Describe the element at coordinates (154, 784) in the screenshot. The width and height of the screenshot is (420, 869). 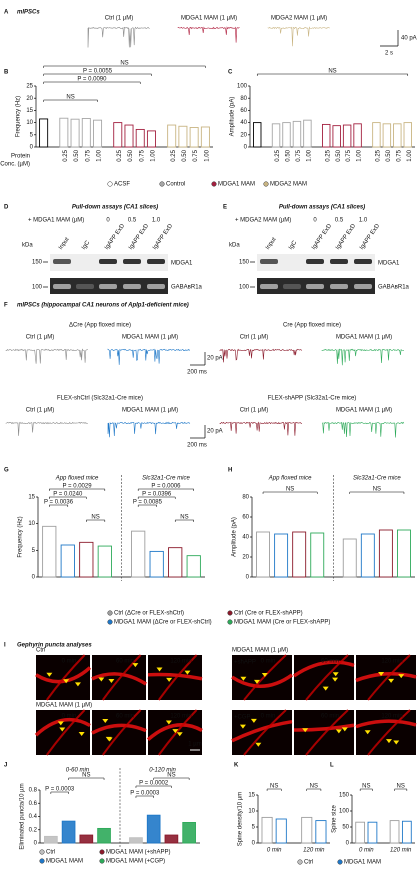
I see `annotation: P = 0.0002` at that location.